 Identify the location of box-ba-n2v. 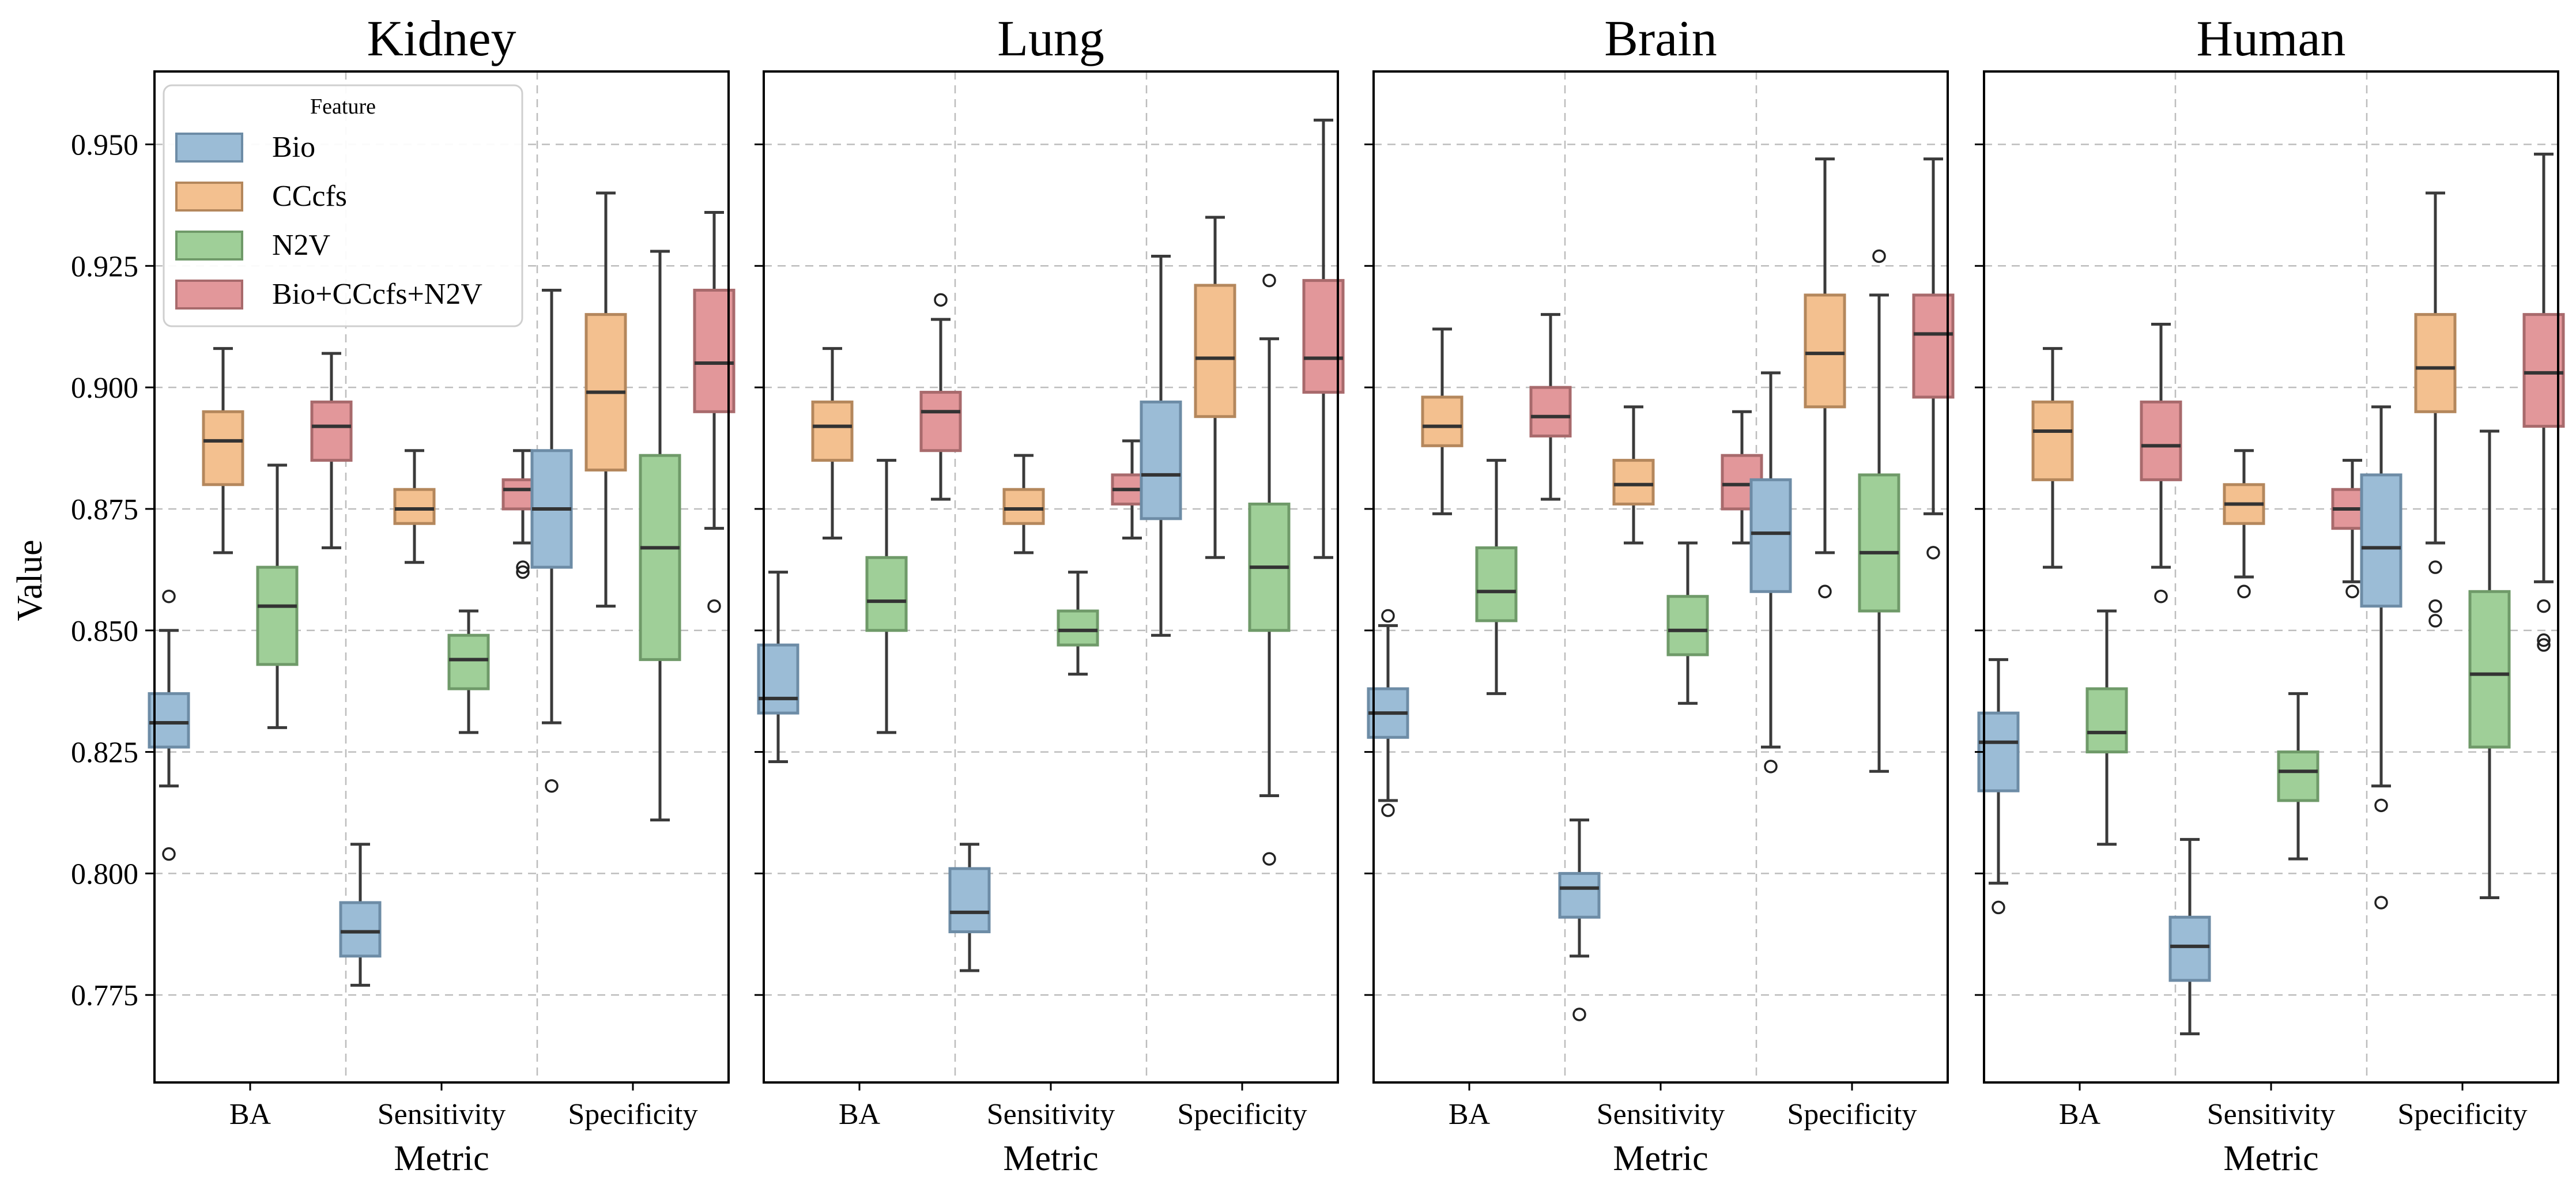
(886, 596).